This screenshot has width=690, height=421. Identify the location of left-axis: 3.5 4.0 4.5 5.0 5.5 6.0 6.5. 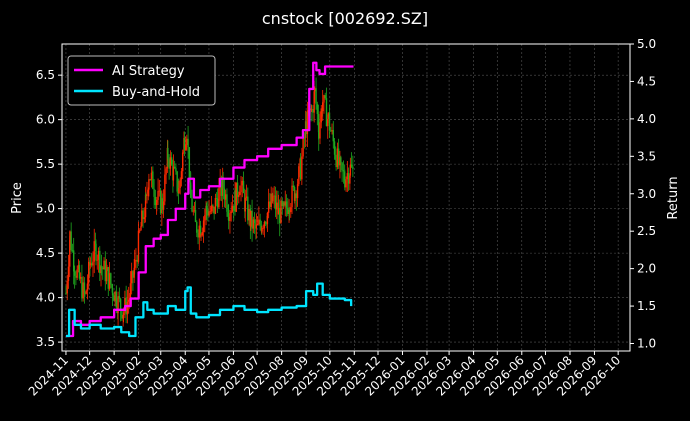
(49, 208).